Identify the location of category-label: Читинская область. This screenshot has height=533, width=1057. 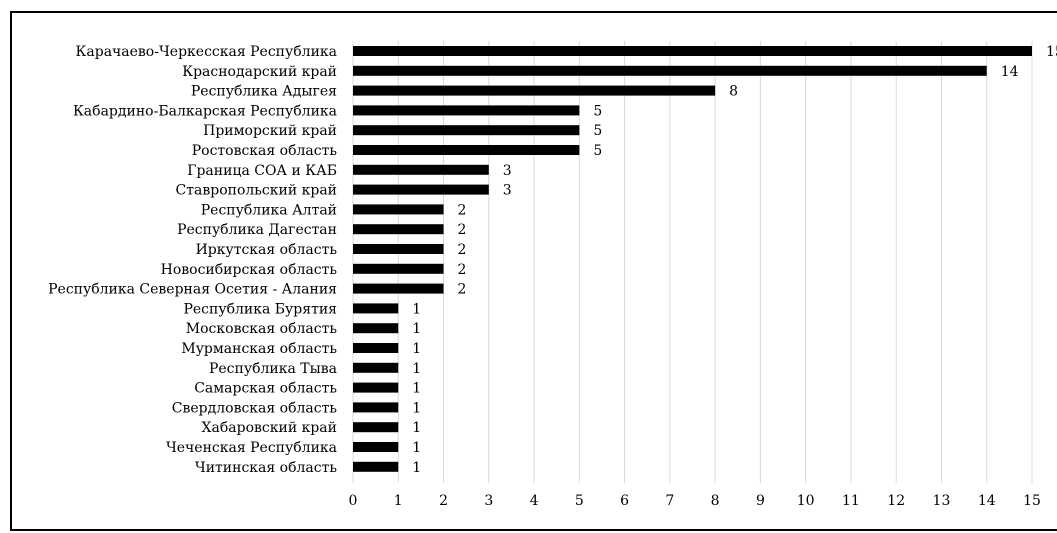
(266, 468).